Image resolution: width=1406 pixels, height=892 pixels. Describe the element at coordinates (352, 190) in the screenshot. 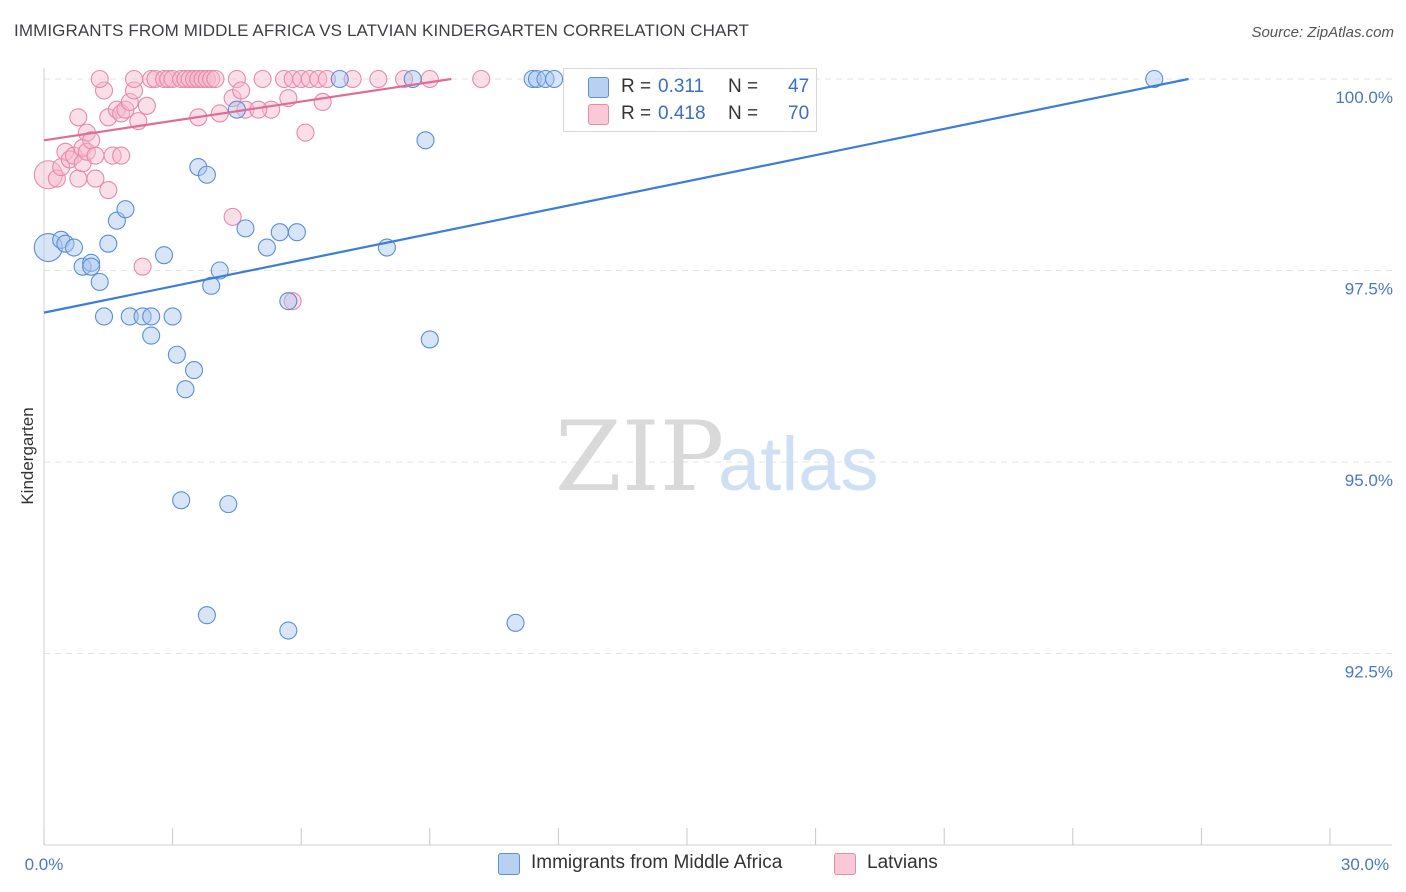

I see `series-latvians` at that location.